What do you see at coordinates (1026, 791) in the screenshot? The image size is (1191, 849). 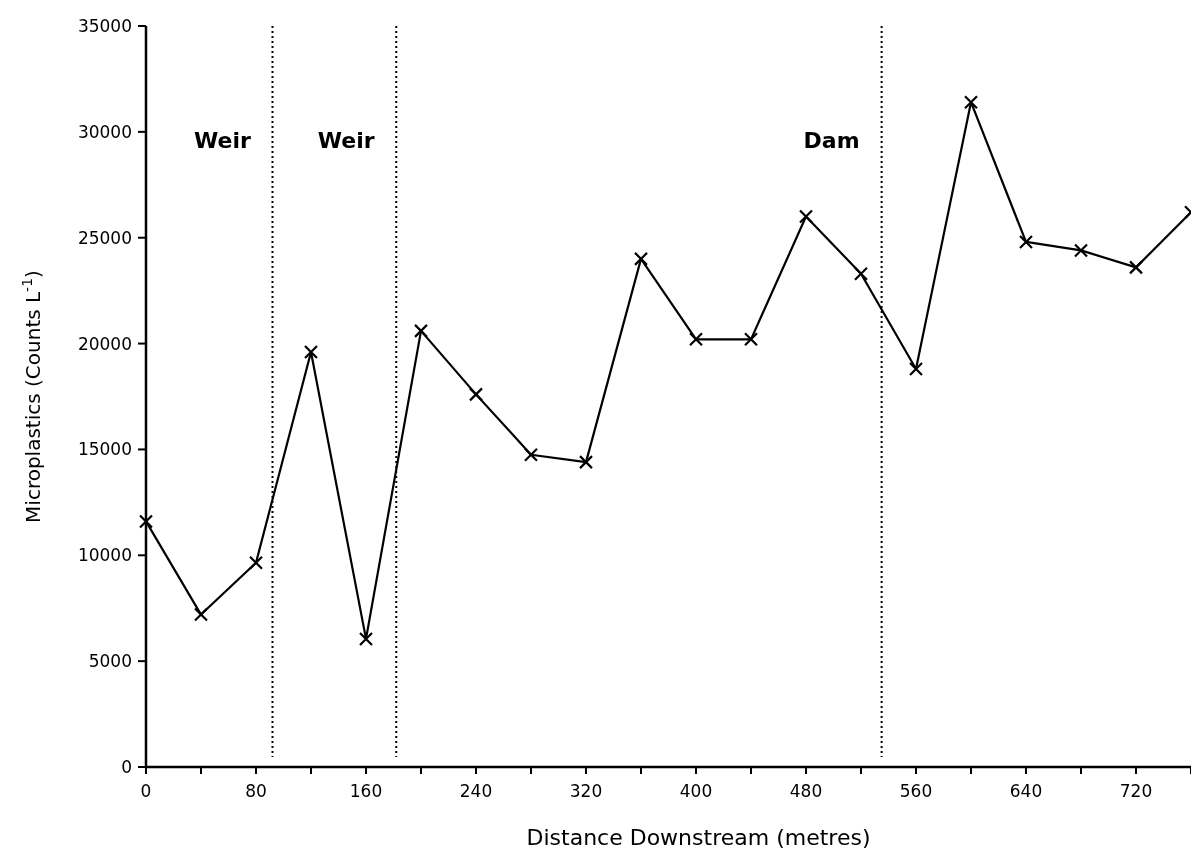 I see `x-tick-label: 640` at bounding box center [1026, 791].